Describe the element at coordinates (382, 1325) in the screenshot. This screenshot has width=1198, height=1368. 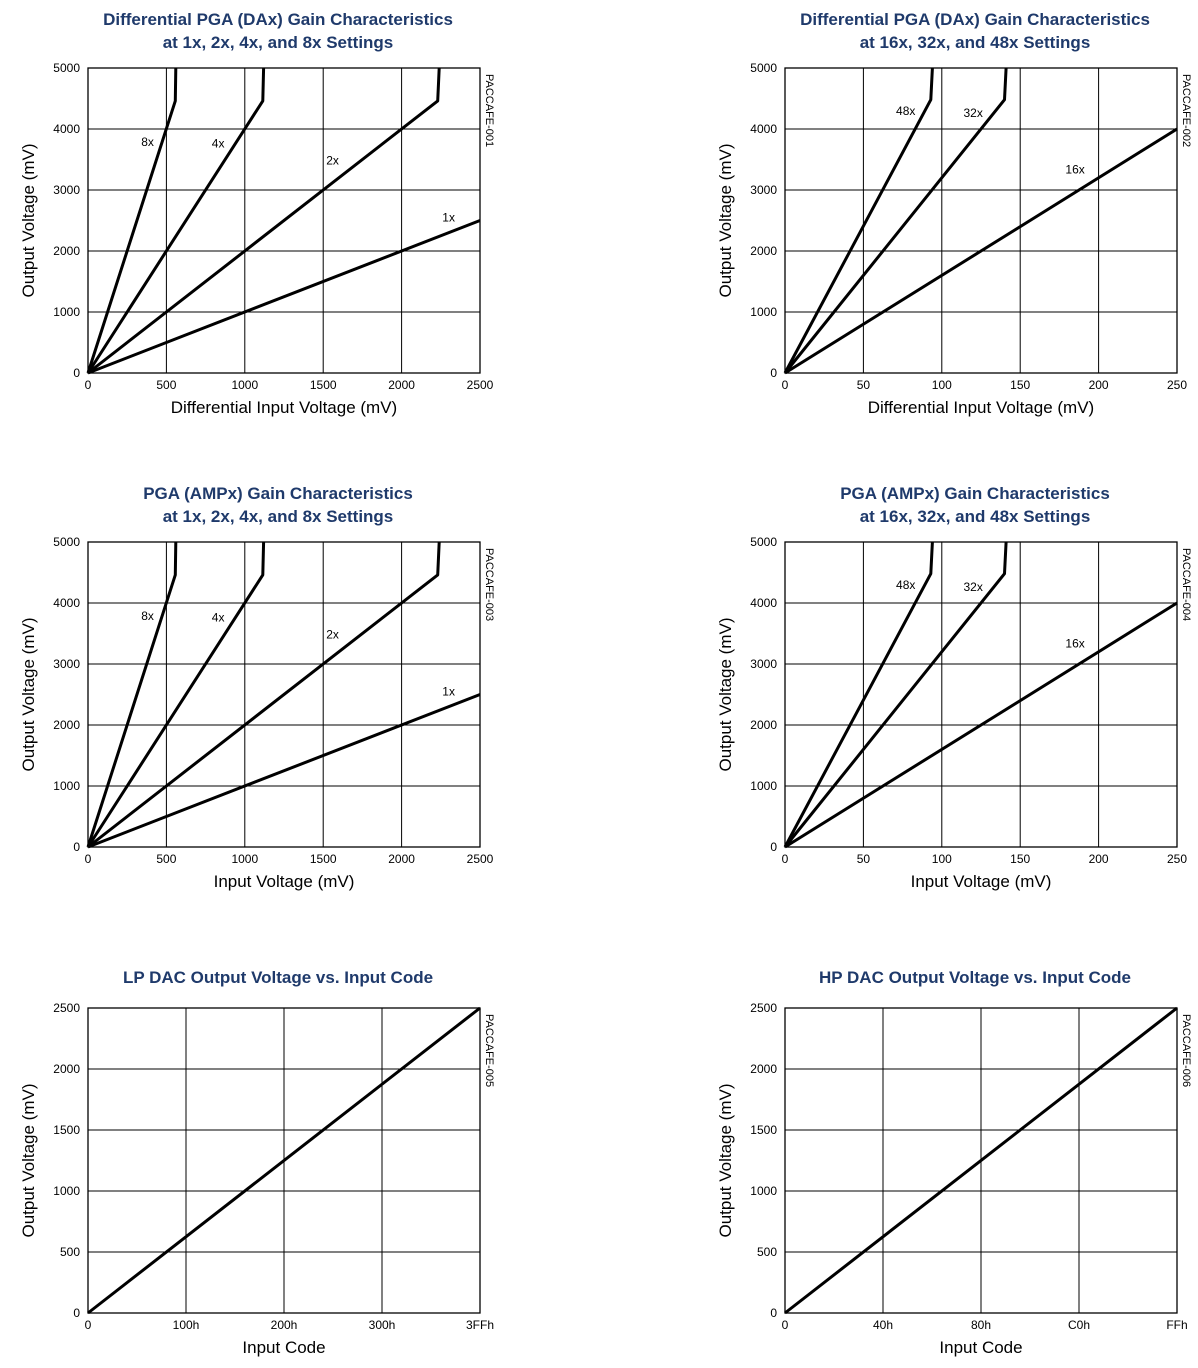
I see `x-tick-label: 300h` at that location.